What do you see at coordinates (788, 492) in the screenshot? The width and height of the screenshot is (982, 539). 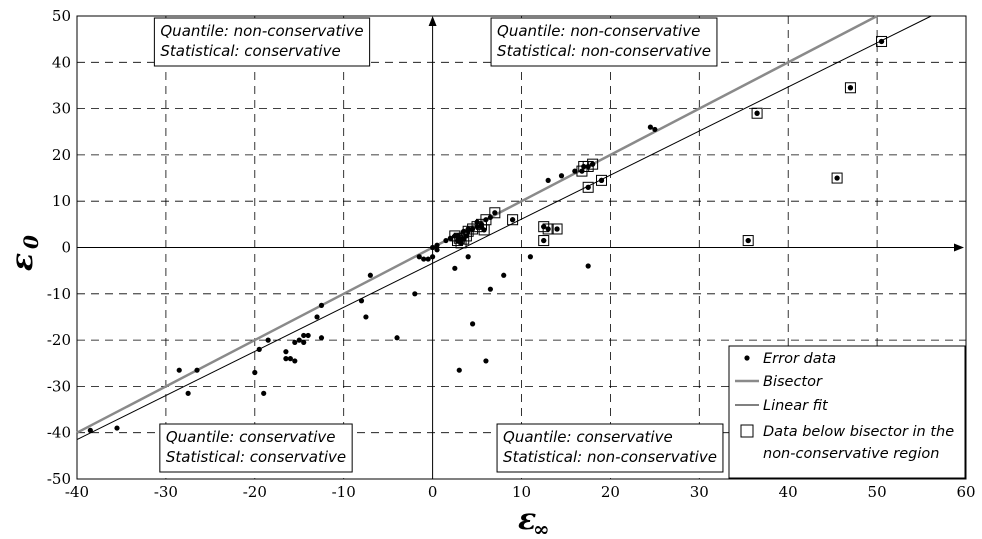 I see `x-tick-label: 40` at bounding box center [788, 492].